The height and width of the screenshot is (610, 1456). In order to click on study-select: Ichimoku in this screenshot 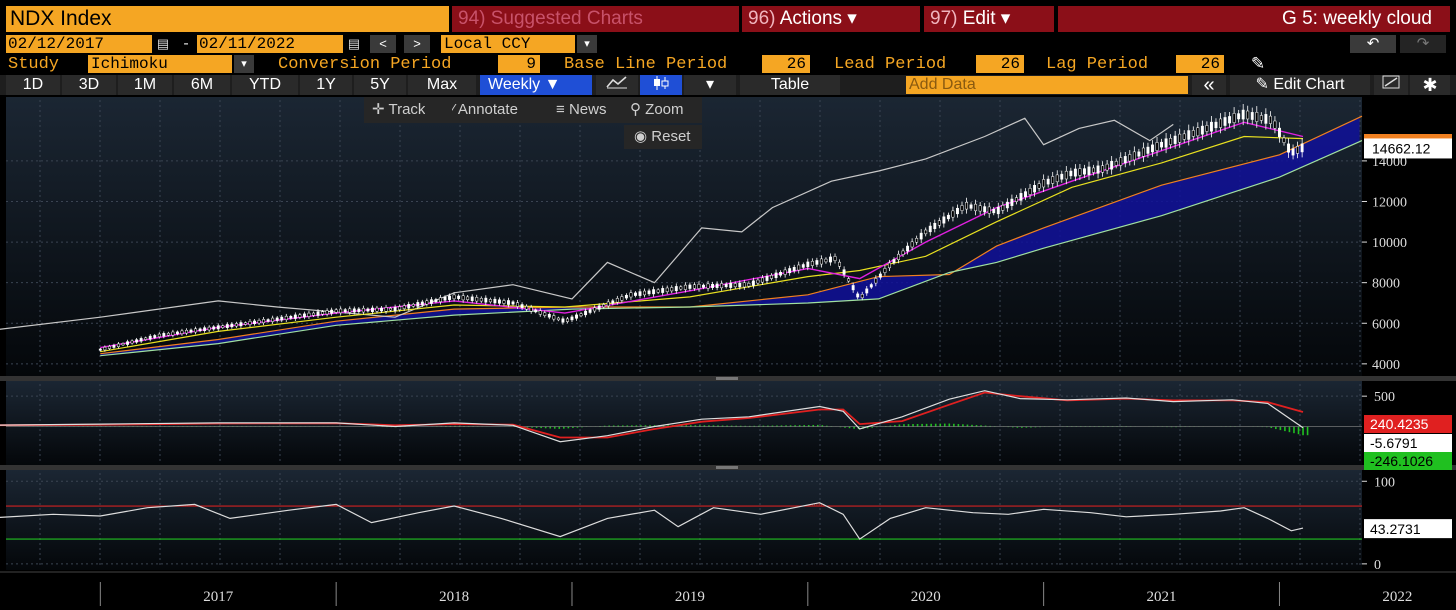, I will do `click(160, 64)`.